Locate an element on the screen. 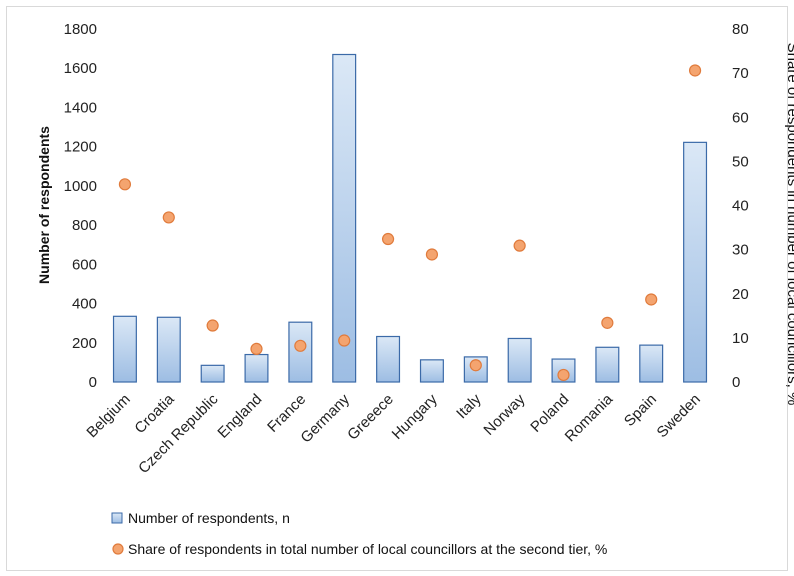 The height and width of the screenshot is (576, 794). category-label: Italy is located at coordinates (469, 406).